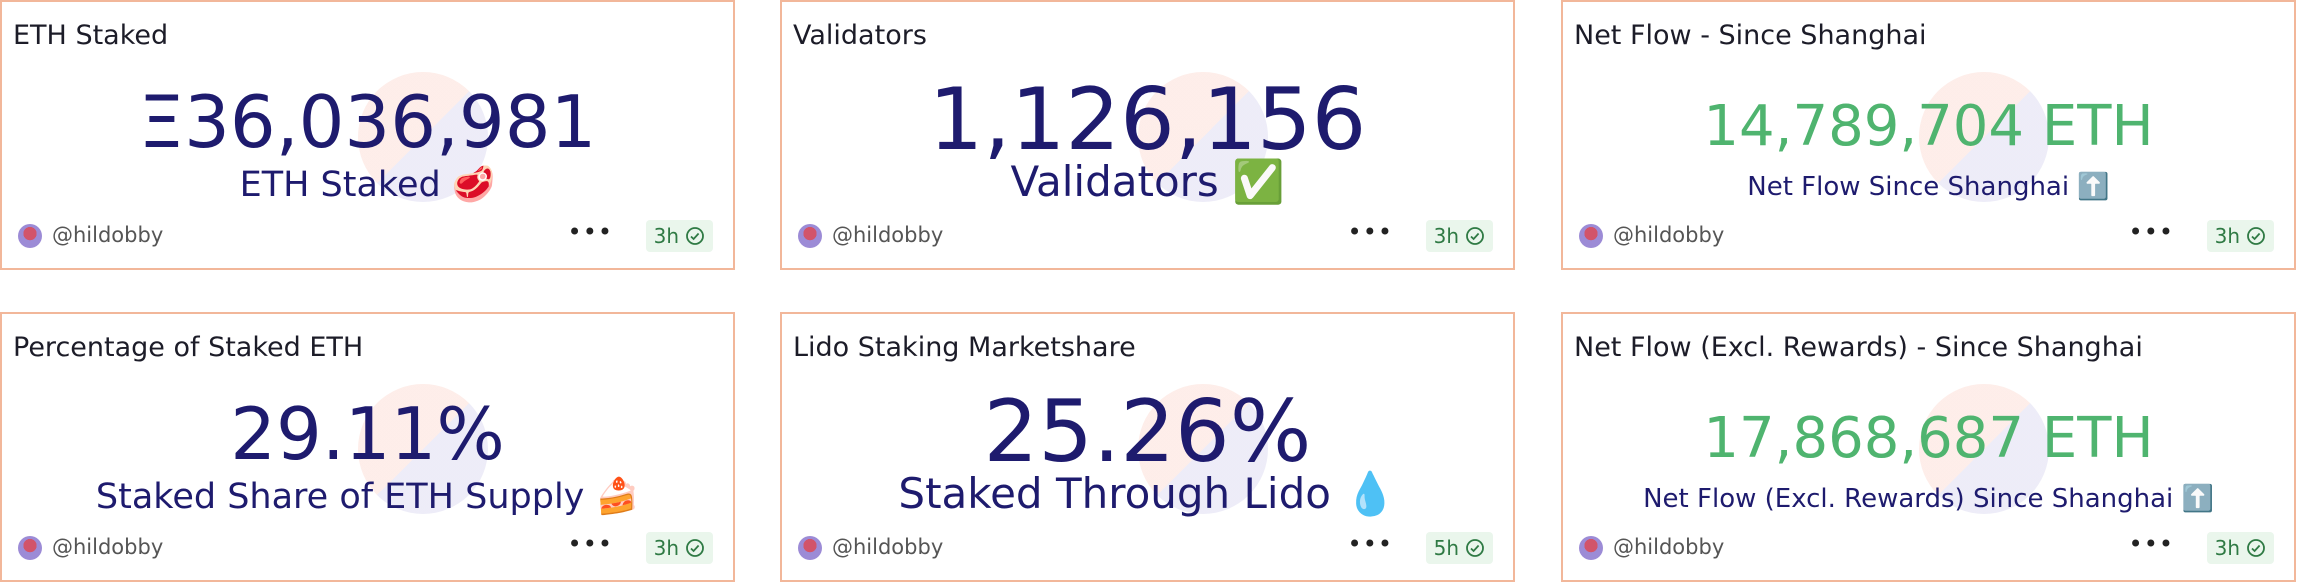 The height and width of the screenshot is (582, 2302). I want to click on card-value: Ξ36,036,981, so click(367, 122).